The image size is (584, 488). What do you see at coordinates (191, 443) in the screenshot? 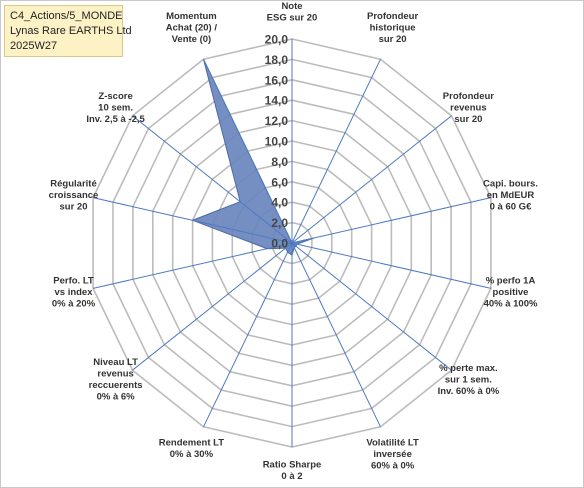
I see `axis-label-line: Rendement LT` at bounding box center [191, 443].